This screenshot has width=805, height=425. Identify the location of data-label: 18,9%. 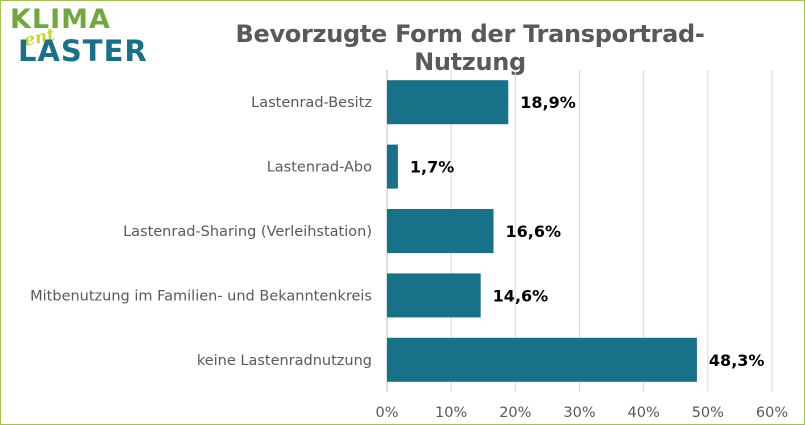
(548, 102).